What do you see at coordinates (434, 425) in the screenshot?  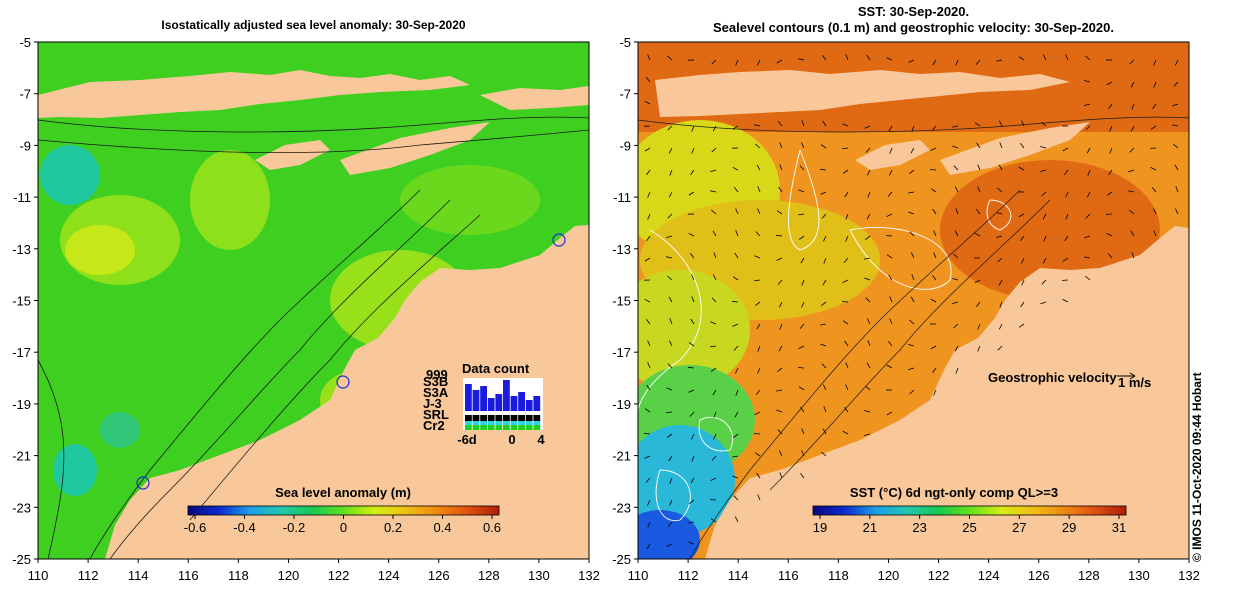 I see `satellite-label: Cr2` at bounding box center [434, 425].